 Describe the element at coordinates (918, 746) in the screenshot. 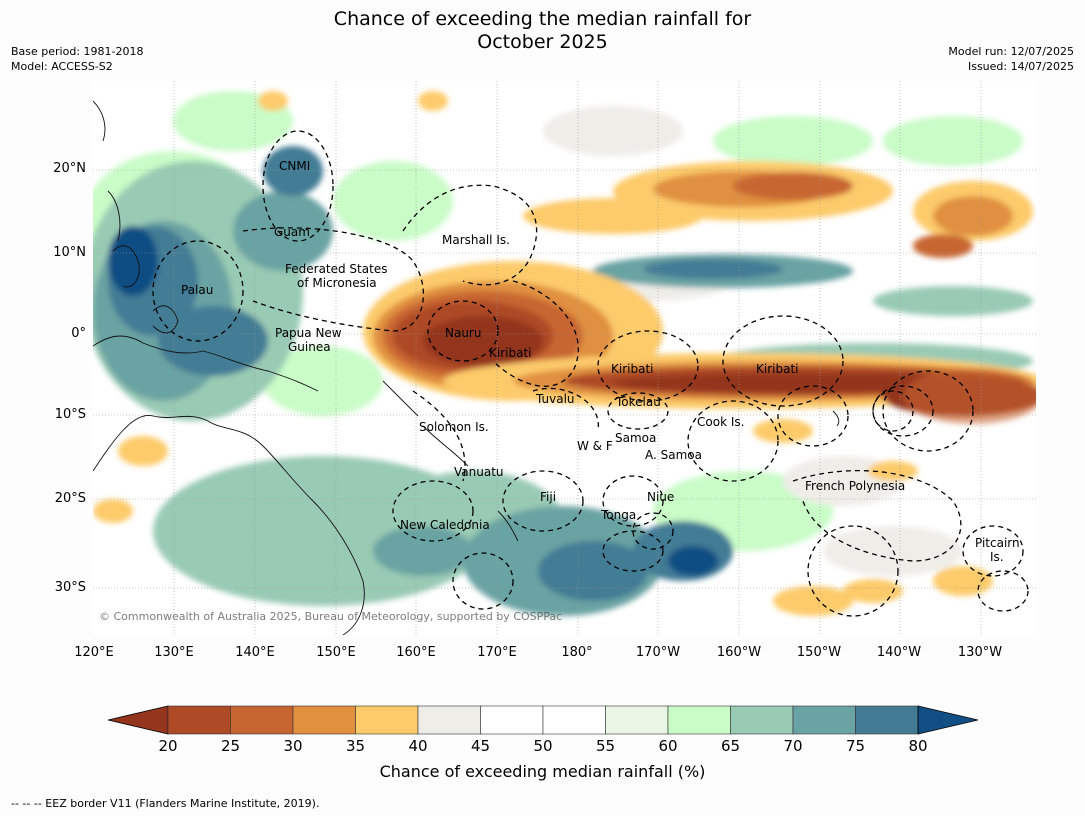

I see `colorbar-tick-80: 80` at that location.